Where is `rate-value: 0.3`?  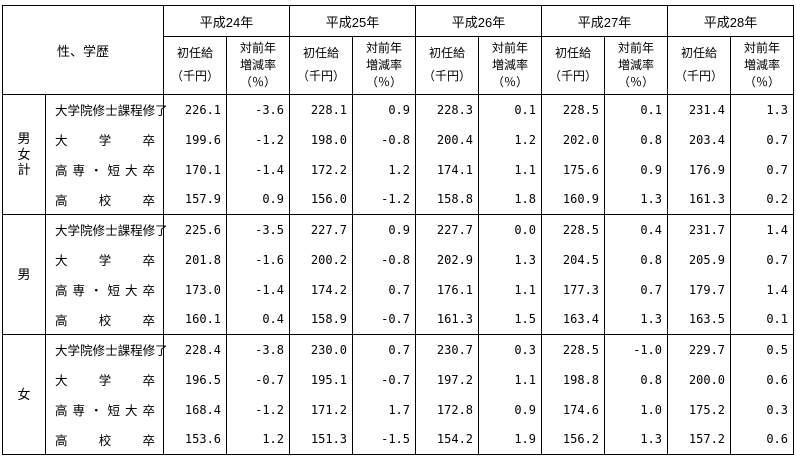 rate-value: 0.3 is located at coordinates (510, 349).